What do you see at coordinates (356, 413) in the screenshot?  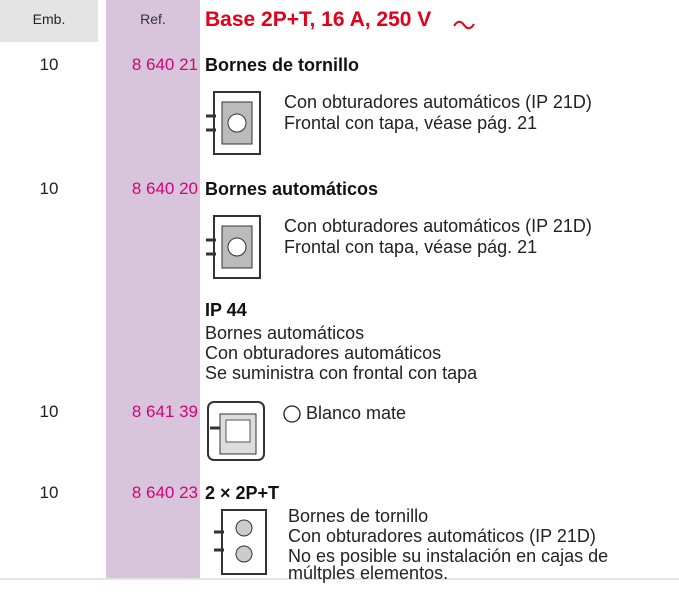 I see `finish: Blanco mate` at bounding box center [356, 413].